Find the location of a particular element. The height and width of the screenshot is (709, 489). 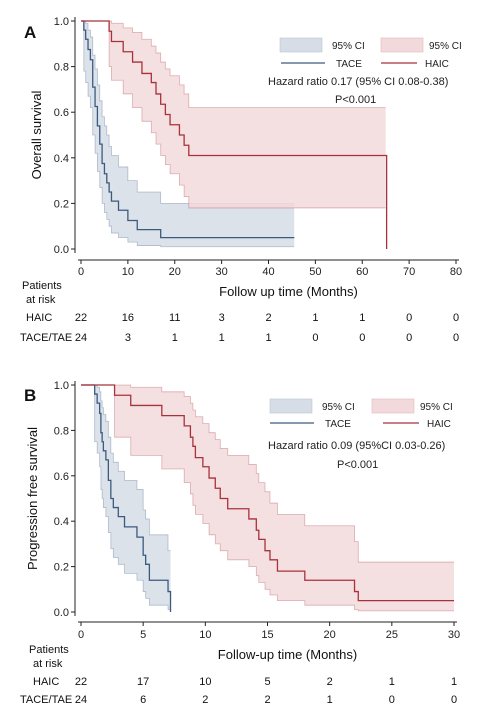

y-axis-label: Overall survival is located at coordinates (36, 134).